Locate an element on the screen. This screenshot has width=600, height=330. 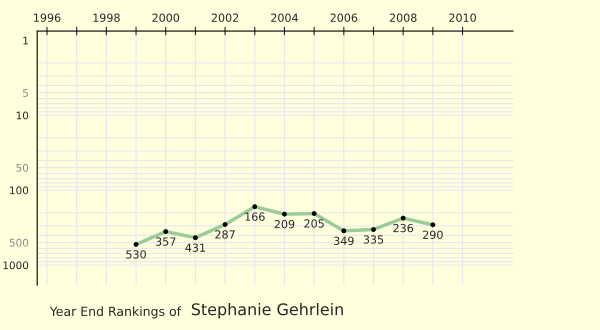
y-tick-label: 100 is located at coordinates (19, 190).